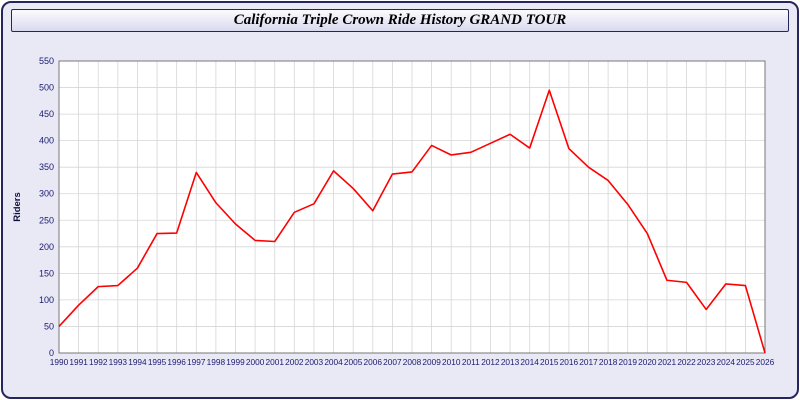 This screenshot has width=800, height=400. I want to click on x-tick-label: 2019, so click(627, 362).